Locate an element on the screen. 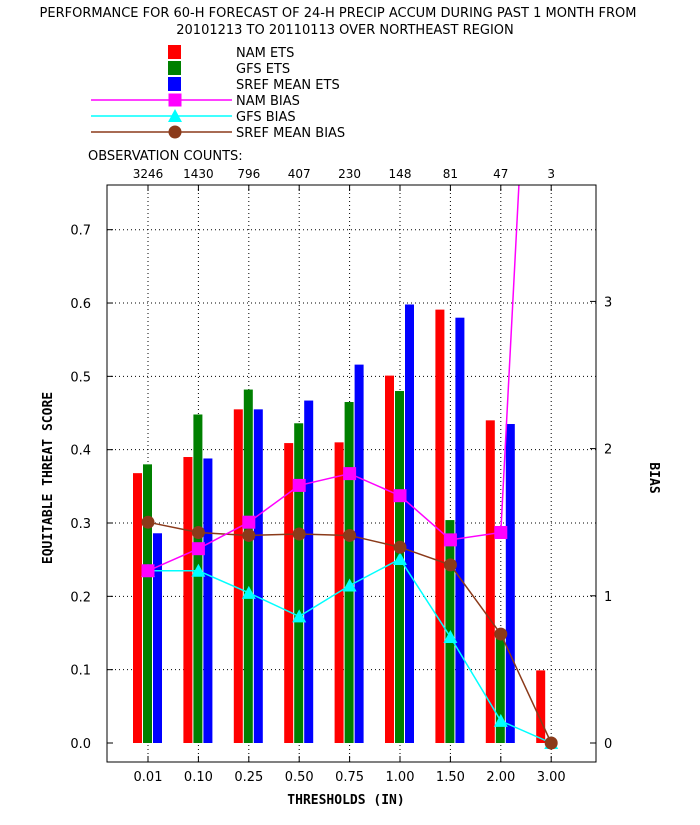  observation-counts: 3246 1430 796 407 230 148 81 47 3 is located at coordinates (344, 174).